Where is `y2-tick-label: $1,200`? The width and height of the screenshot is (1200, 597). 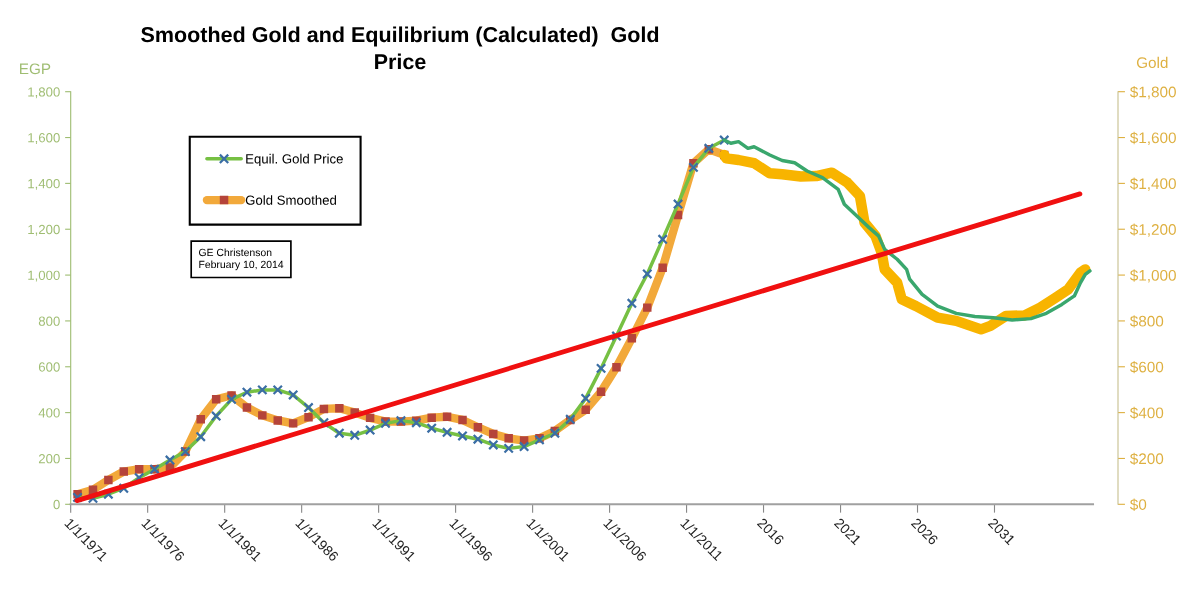 y2-tick-label: $1,200 is located at coordinates (1152, 230).